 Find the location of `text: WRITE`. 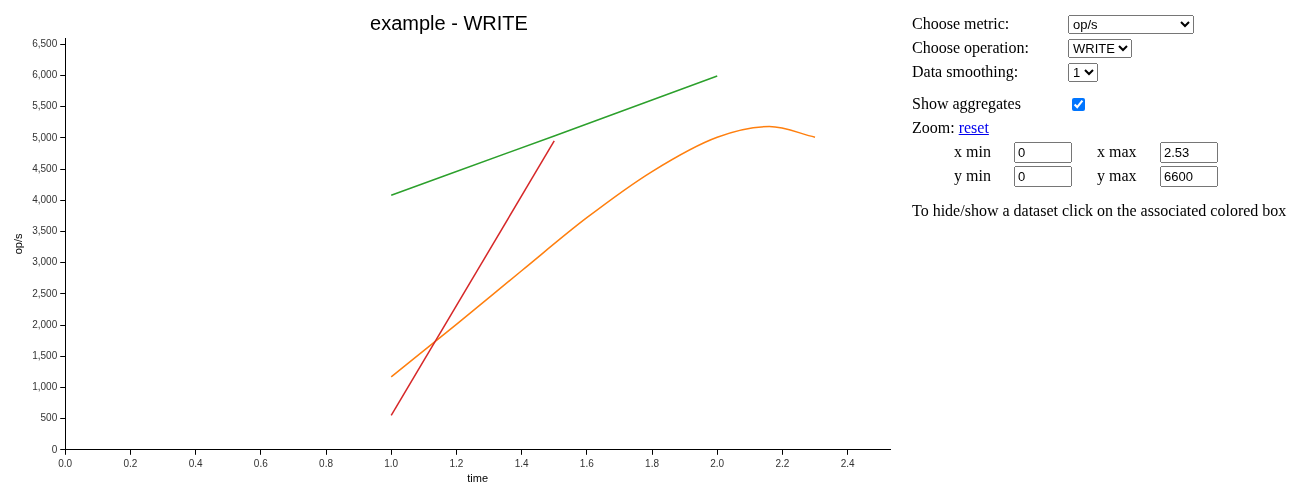

text: WRITE is located at coordinates (1100, 48).